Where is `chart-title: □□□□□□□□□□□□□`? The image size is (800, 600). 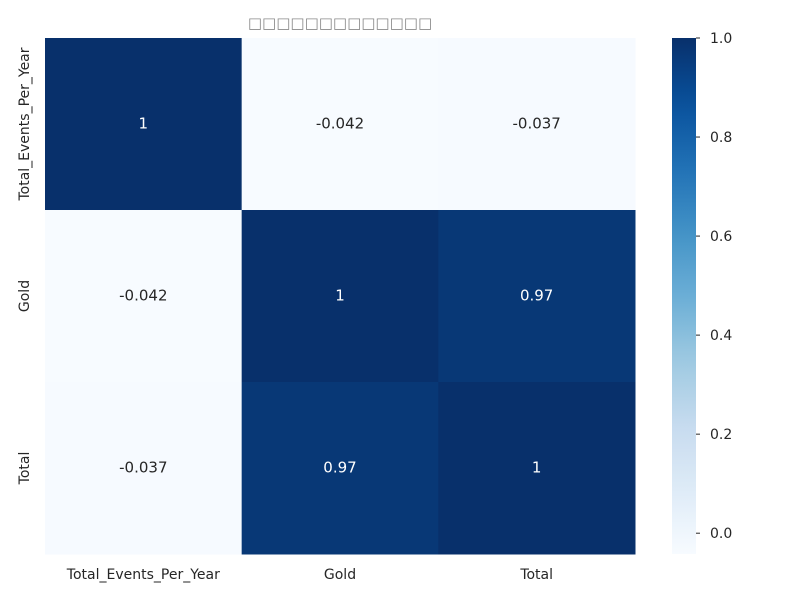
chart-title: □□□□□□□□□□□□□ is located at coordinates (340, 23).